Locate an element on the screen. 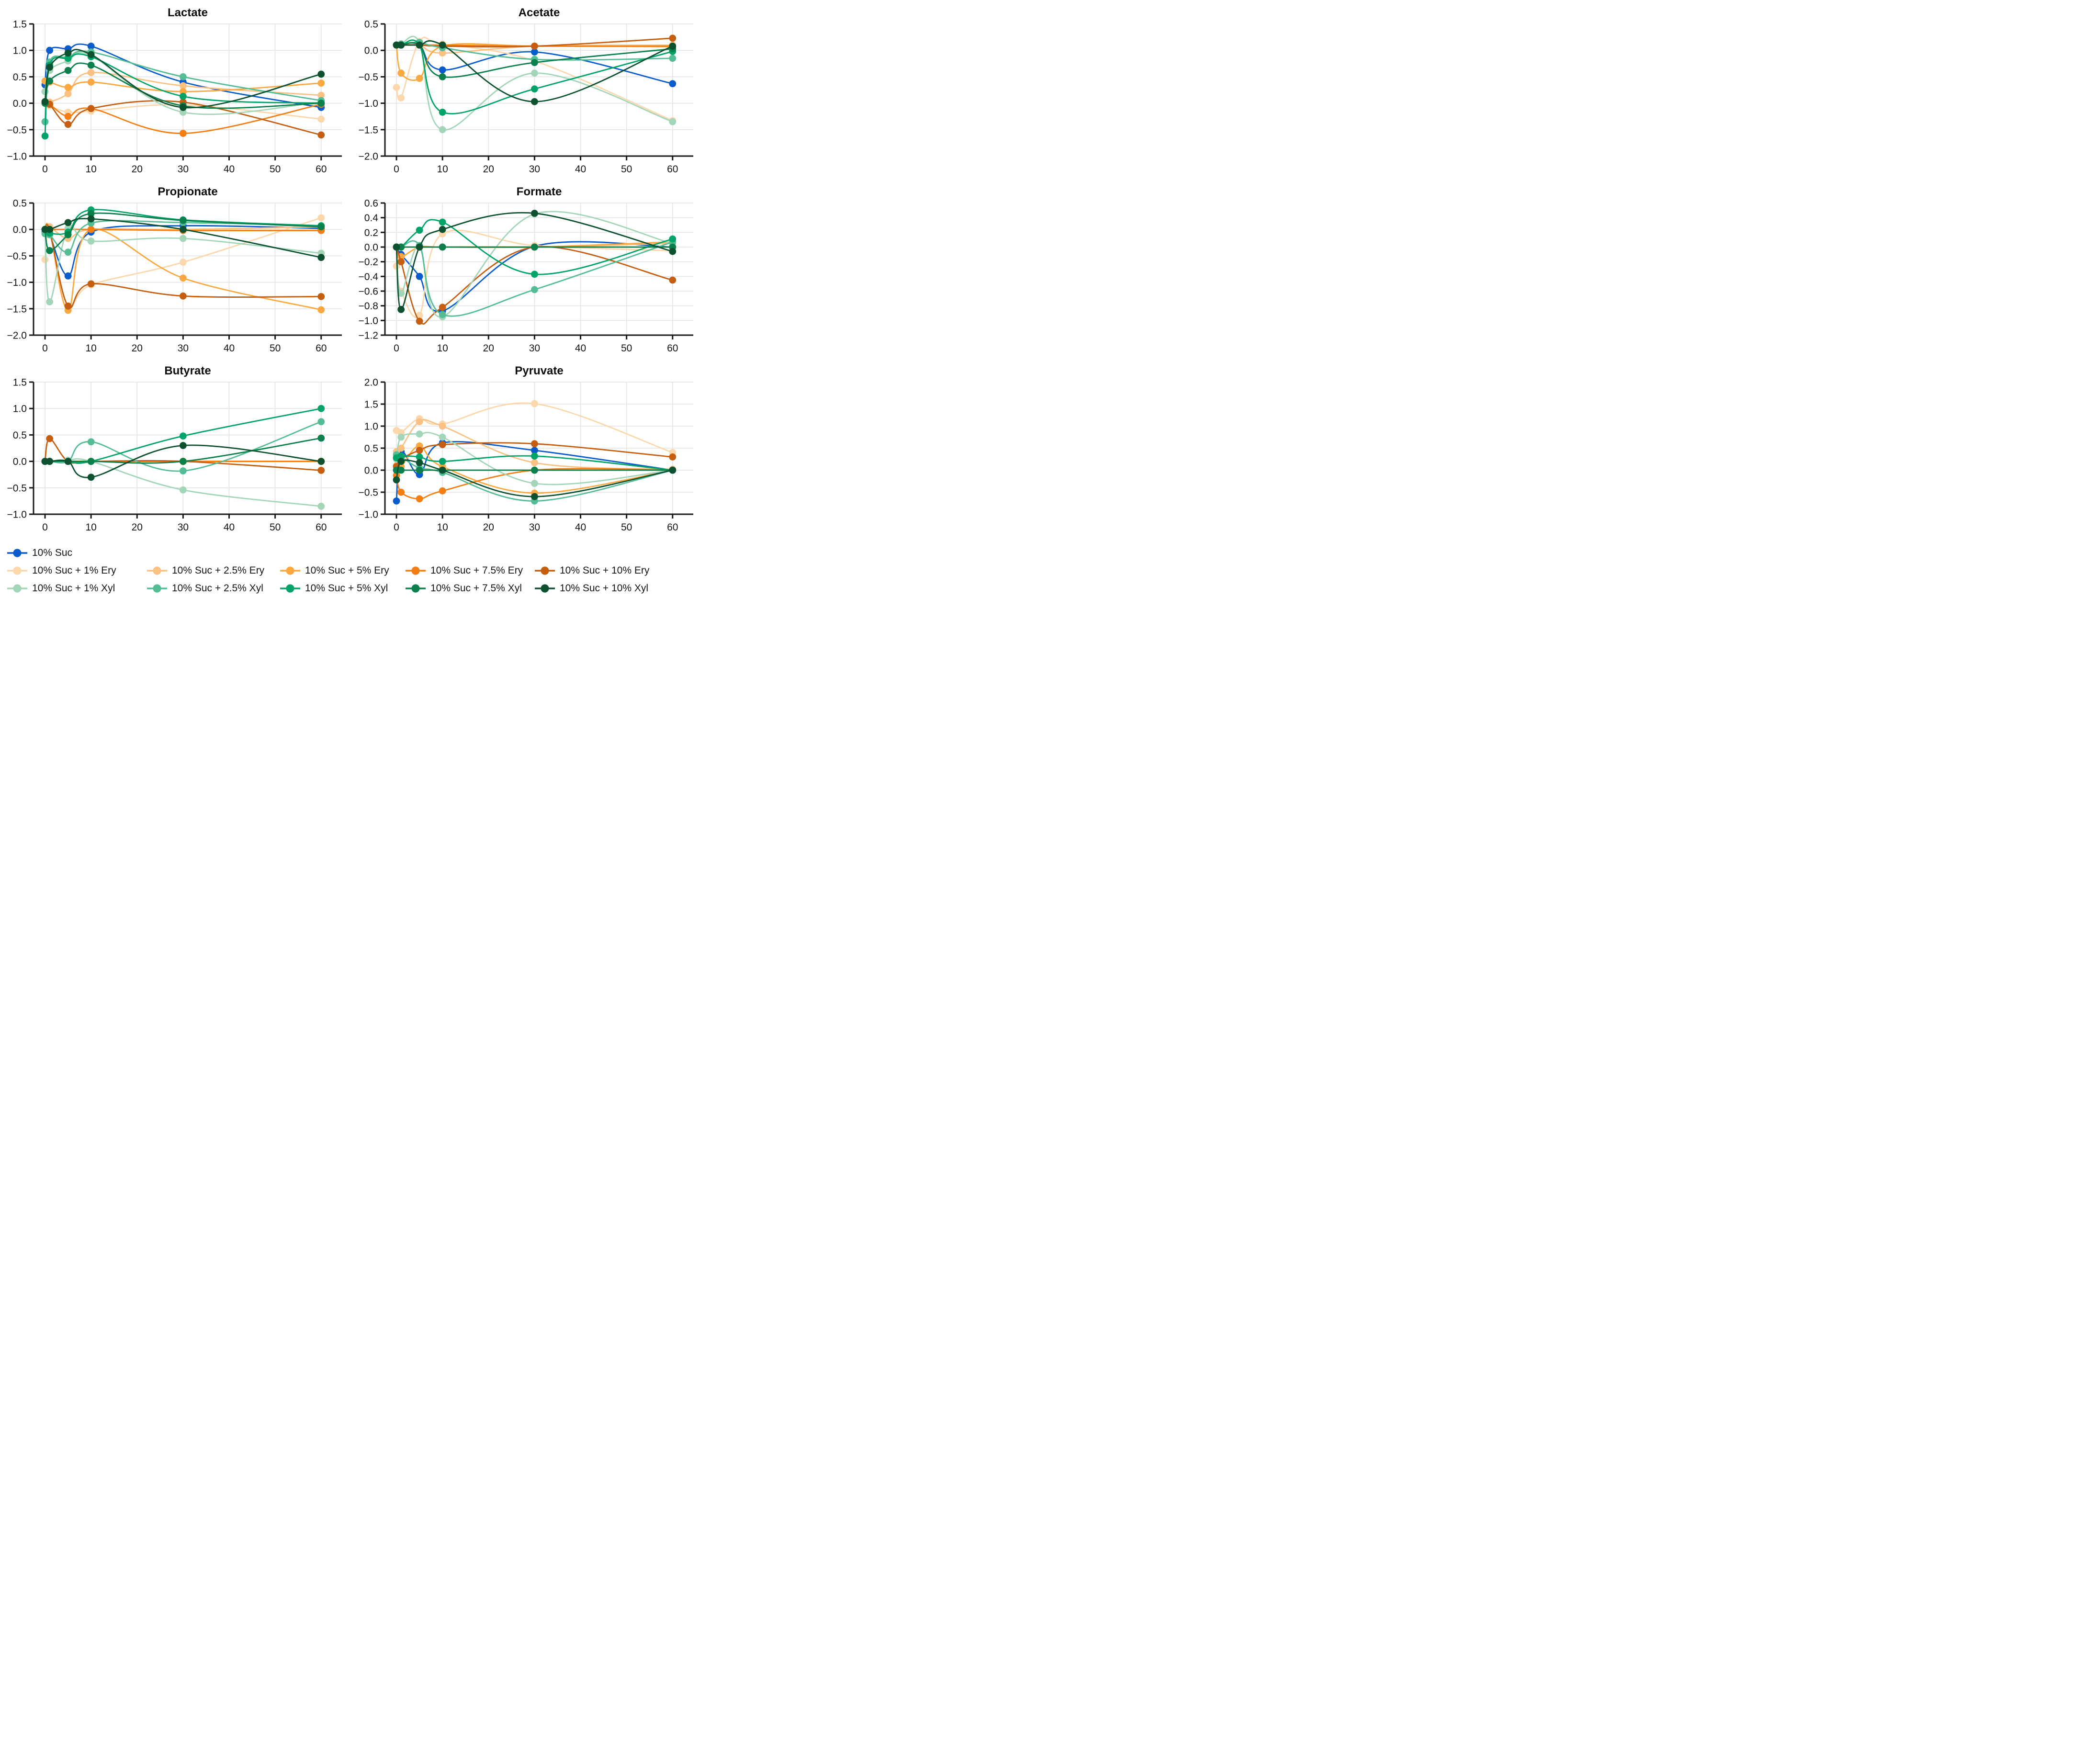  legend-item-xyl10: 10% Suc + 10% Xyl is located at coordinates (615, 588).